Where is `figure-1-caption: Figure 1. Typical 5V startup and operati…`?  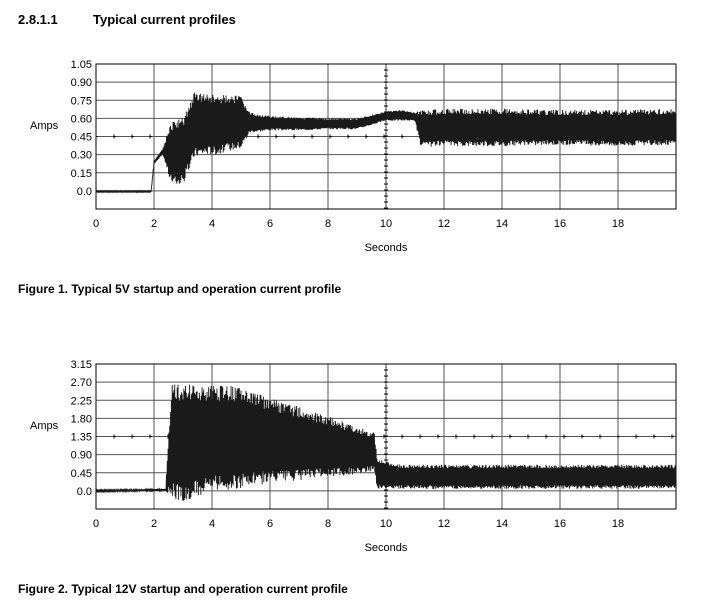
figure-1-caption: Figure 1. Typical 5V startup and operati… is located at coordinates (180, 289).